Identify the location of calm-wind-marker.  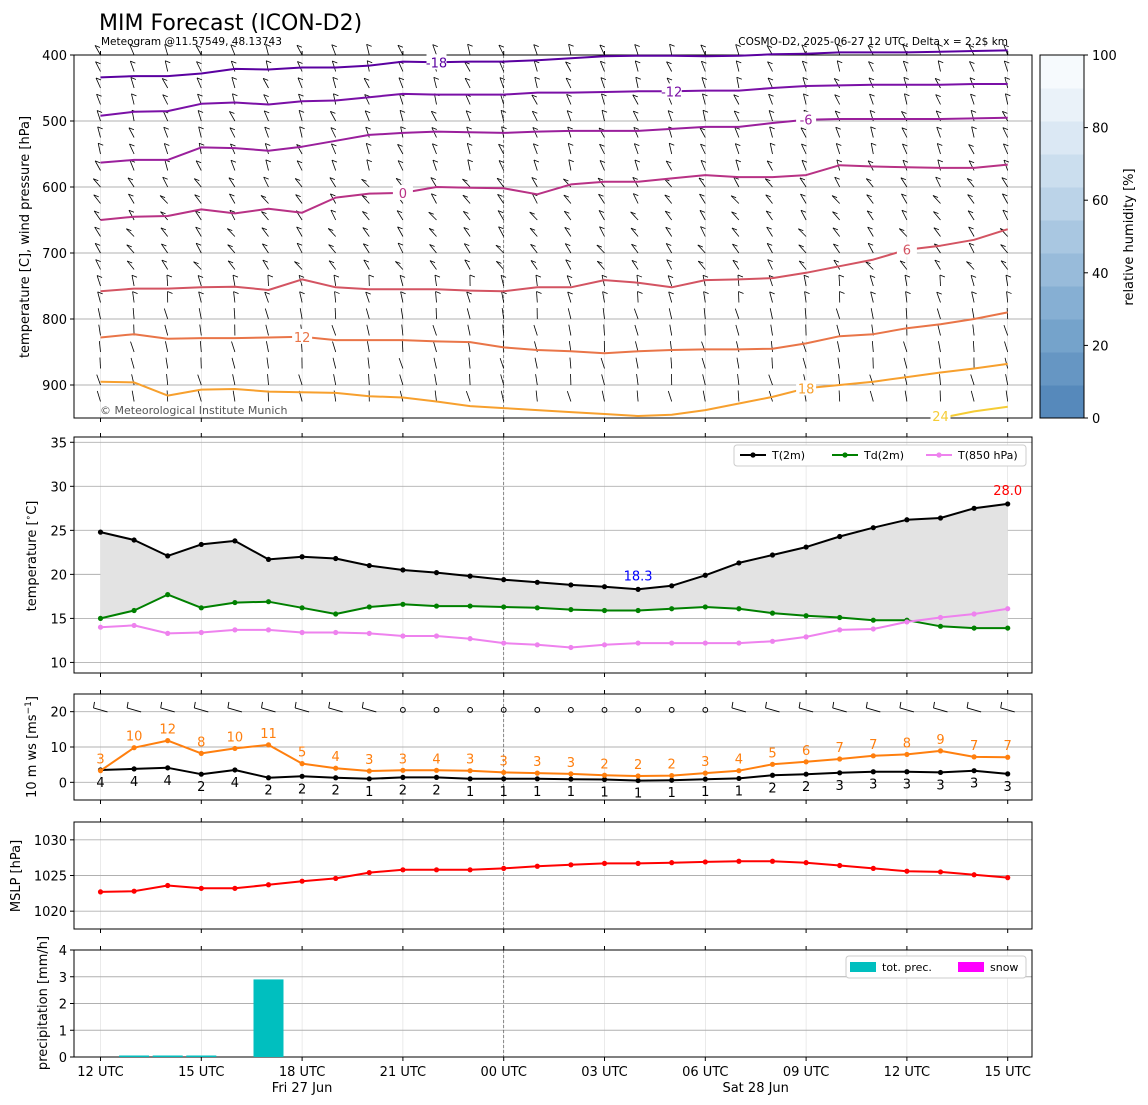
(436, 710).